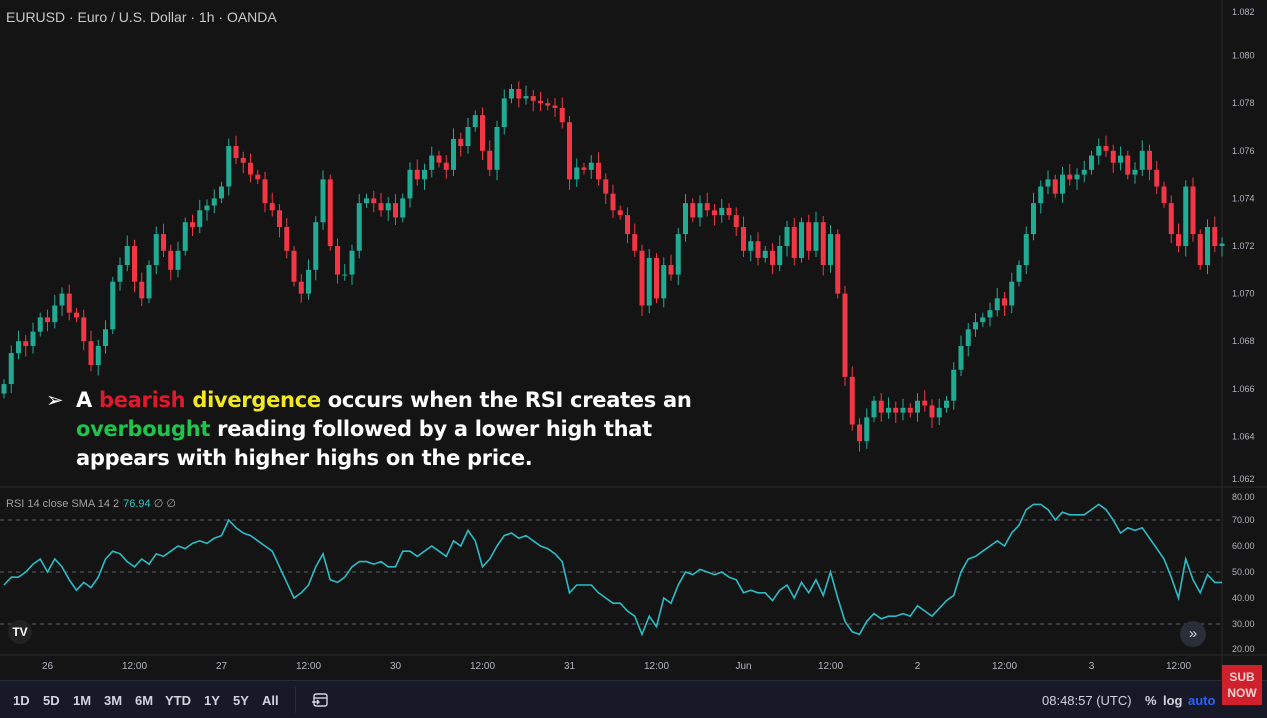 The width and height of the screenshot is (1267, 718). I want to click on range-button-5d: 5D, so click(51, 700).